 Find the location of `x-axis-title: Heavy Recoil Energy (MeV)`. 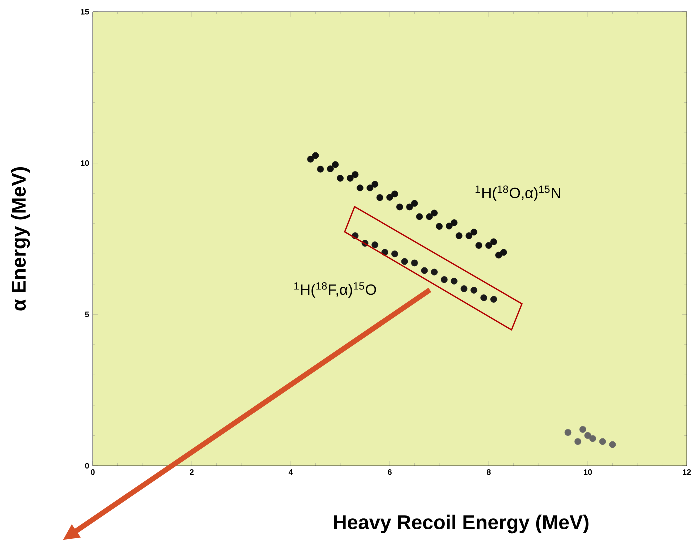

x-axis-title: Heavy Recoil Energy (MeV) is located at coordinates (461, 524).